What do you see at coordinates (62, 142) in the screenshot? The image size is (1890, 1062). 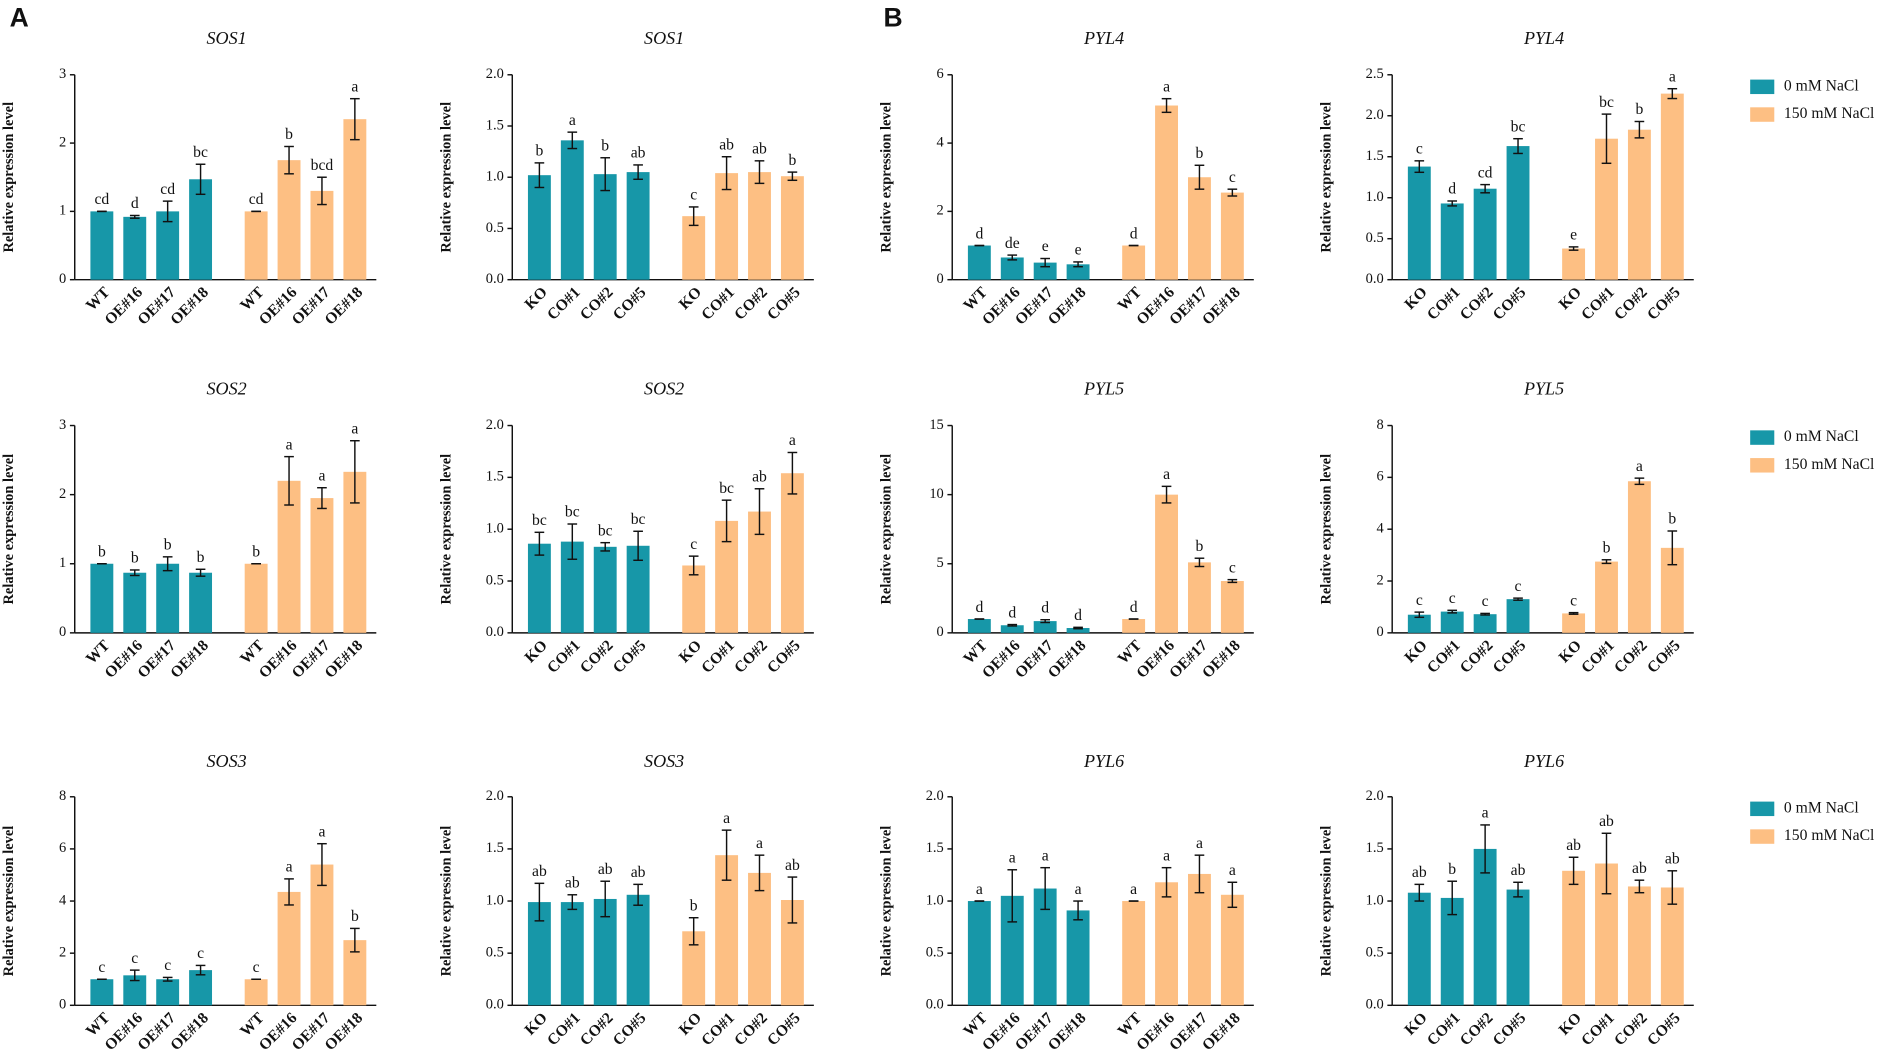 I see `y-tick-label: 2` at bounding box center [62, 142].